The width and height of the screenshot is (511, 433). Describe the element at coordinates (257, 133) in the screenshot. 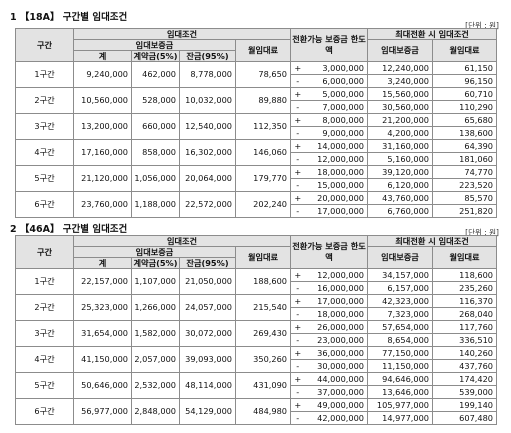

I see `table-row: -9,000,000 4,200,000 138,600` at that location.